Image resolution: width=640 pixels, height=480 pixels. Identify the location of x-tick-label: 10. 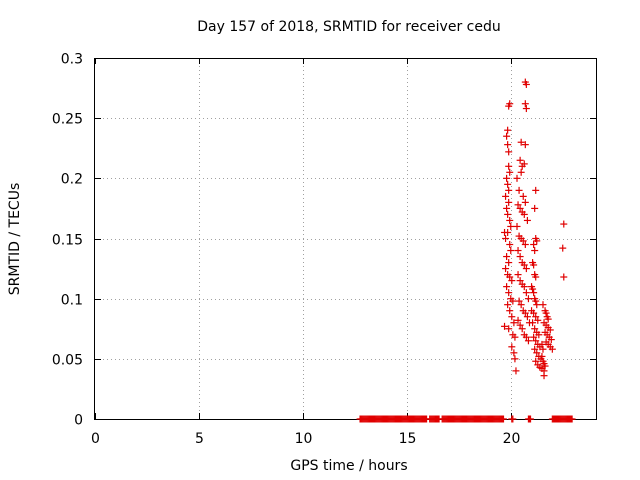
(304, 439).